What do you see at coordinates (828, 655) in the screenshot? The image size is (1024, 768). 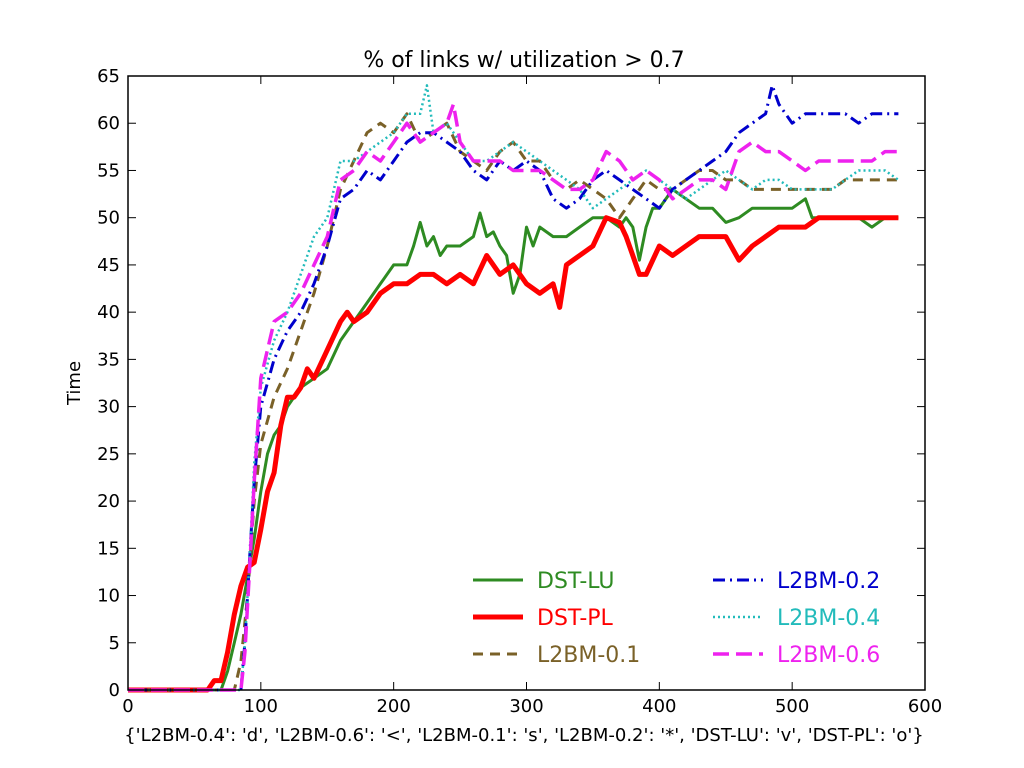 I see `legend-label: L2BM-0.6` at bounding box center [828, 655].